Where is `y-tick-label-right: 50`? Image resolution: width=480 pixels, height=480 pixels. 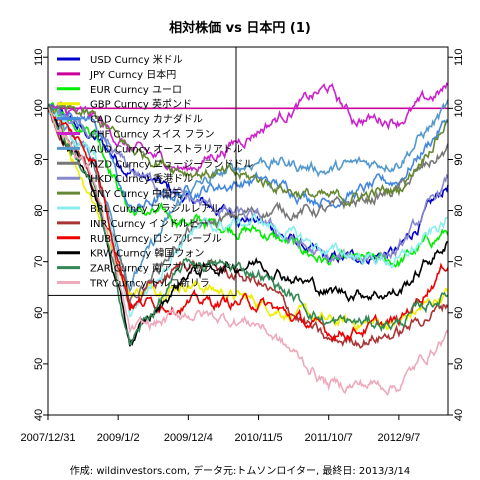 y-tick-label-right: 50 is located at coordinates (459, 364).